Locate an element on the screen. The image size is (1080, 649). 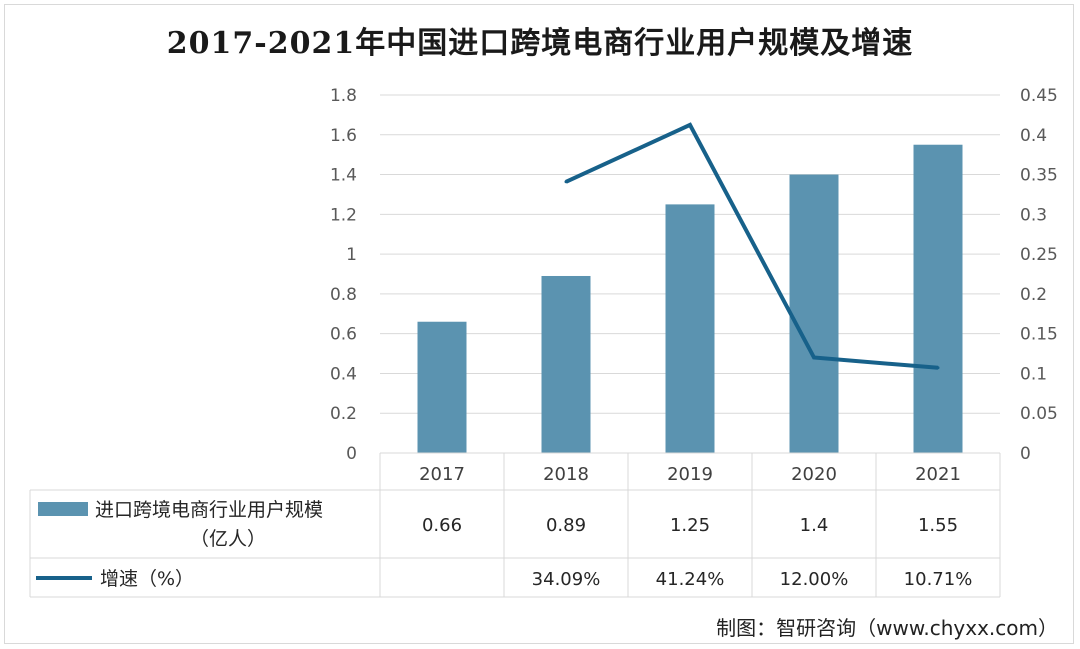
y-left-tick-label: 1.2 is located at coordinates (343, 215).